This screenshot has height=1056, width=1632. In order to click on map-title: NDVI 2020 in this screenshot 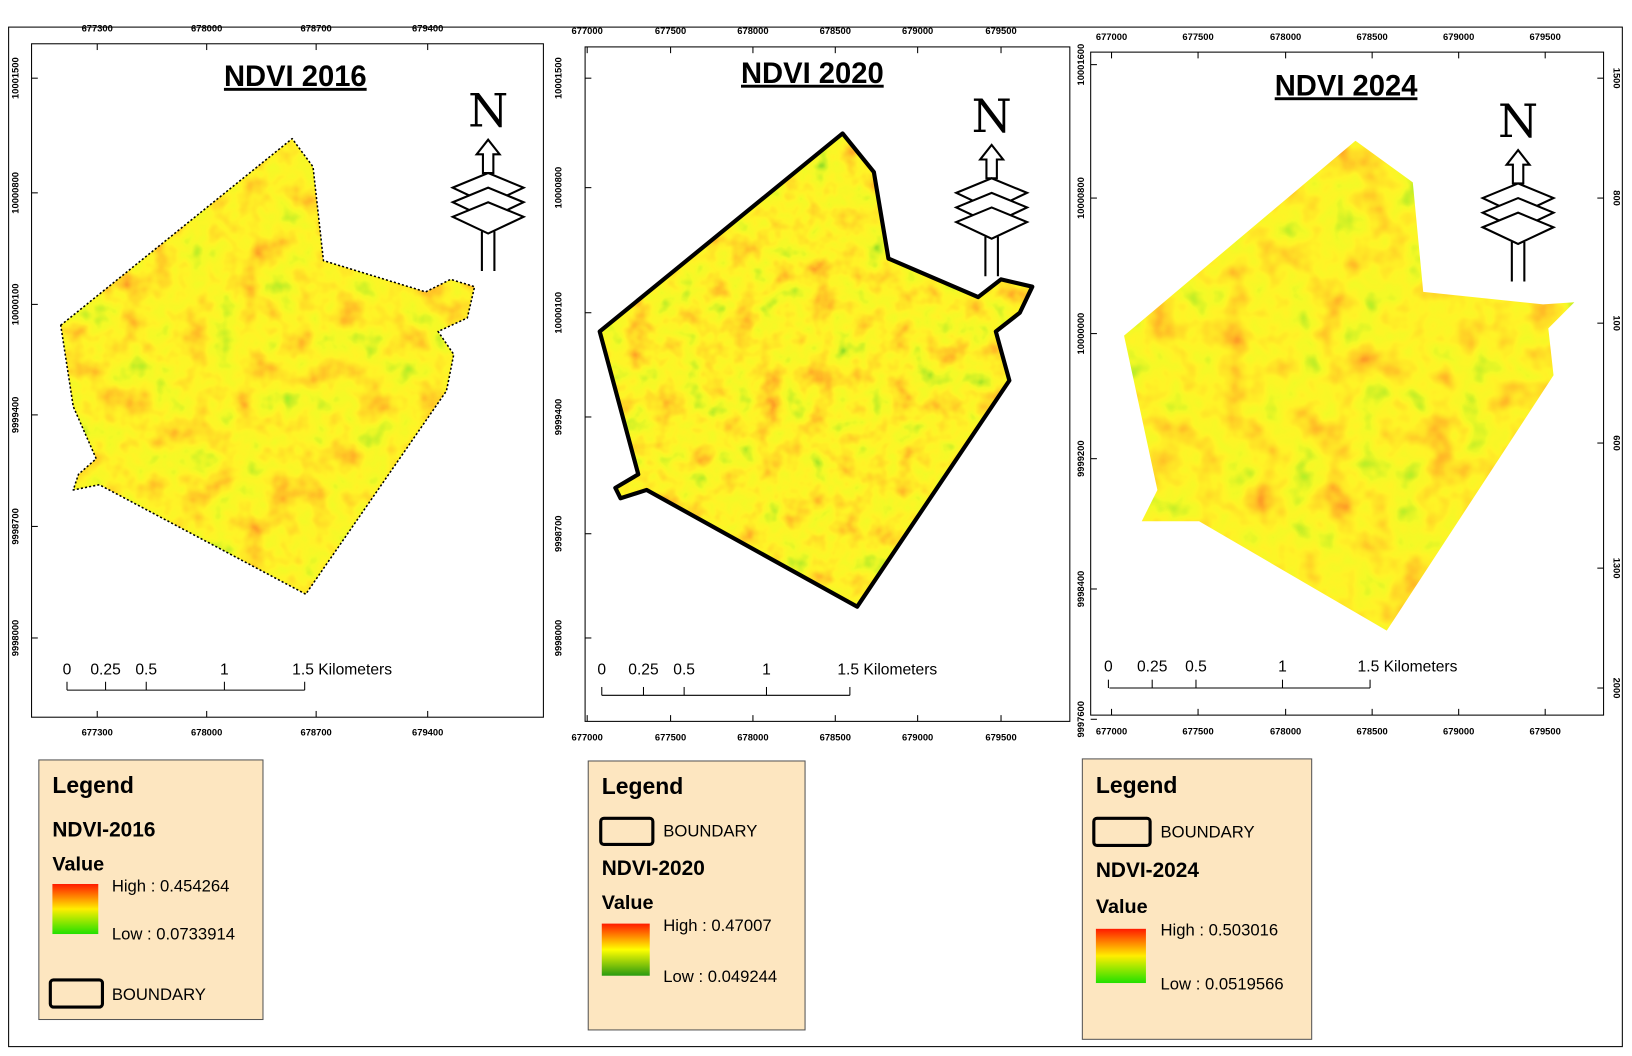, I will do `click(812, 74)`.